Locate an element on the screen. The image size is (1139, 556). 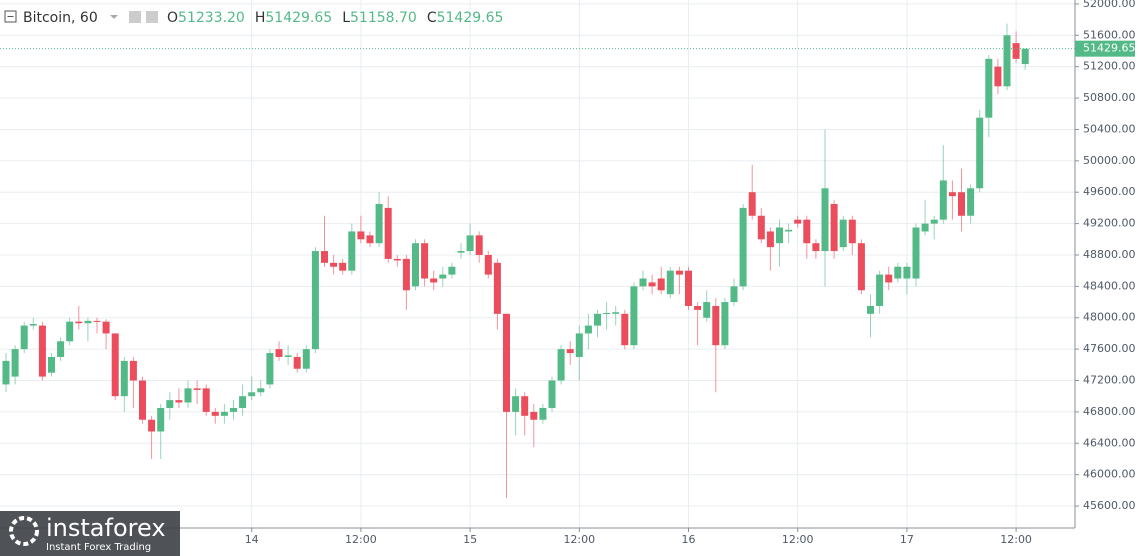
ohlc-fields: O 51233.20 H 51429.65 L 51158.70 C 51429.65 is located at coordinates (335, 18).